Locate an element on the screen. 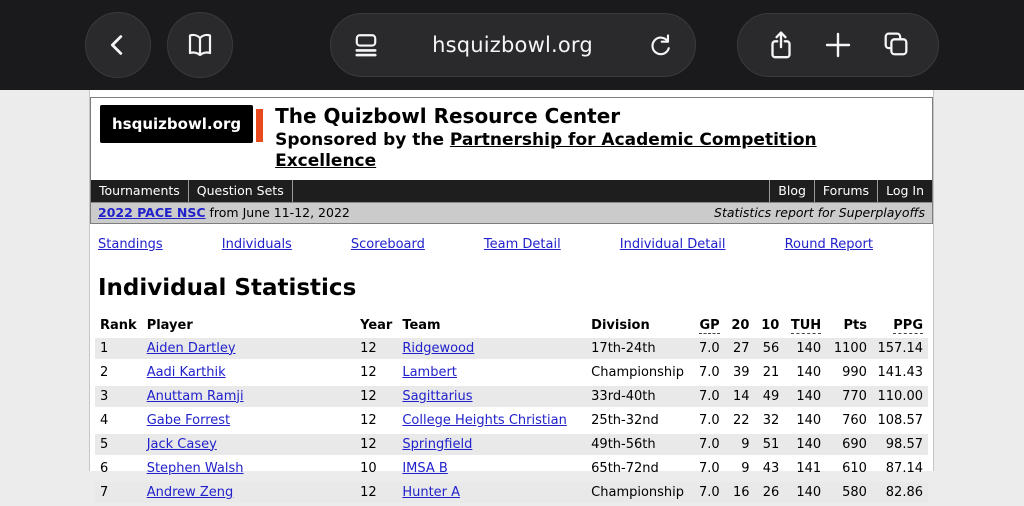  col-header-label: GP is located at coordinates (709, 325).